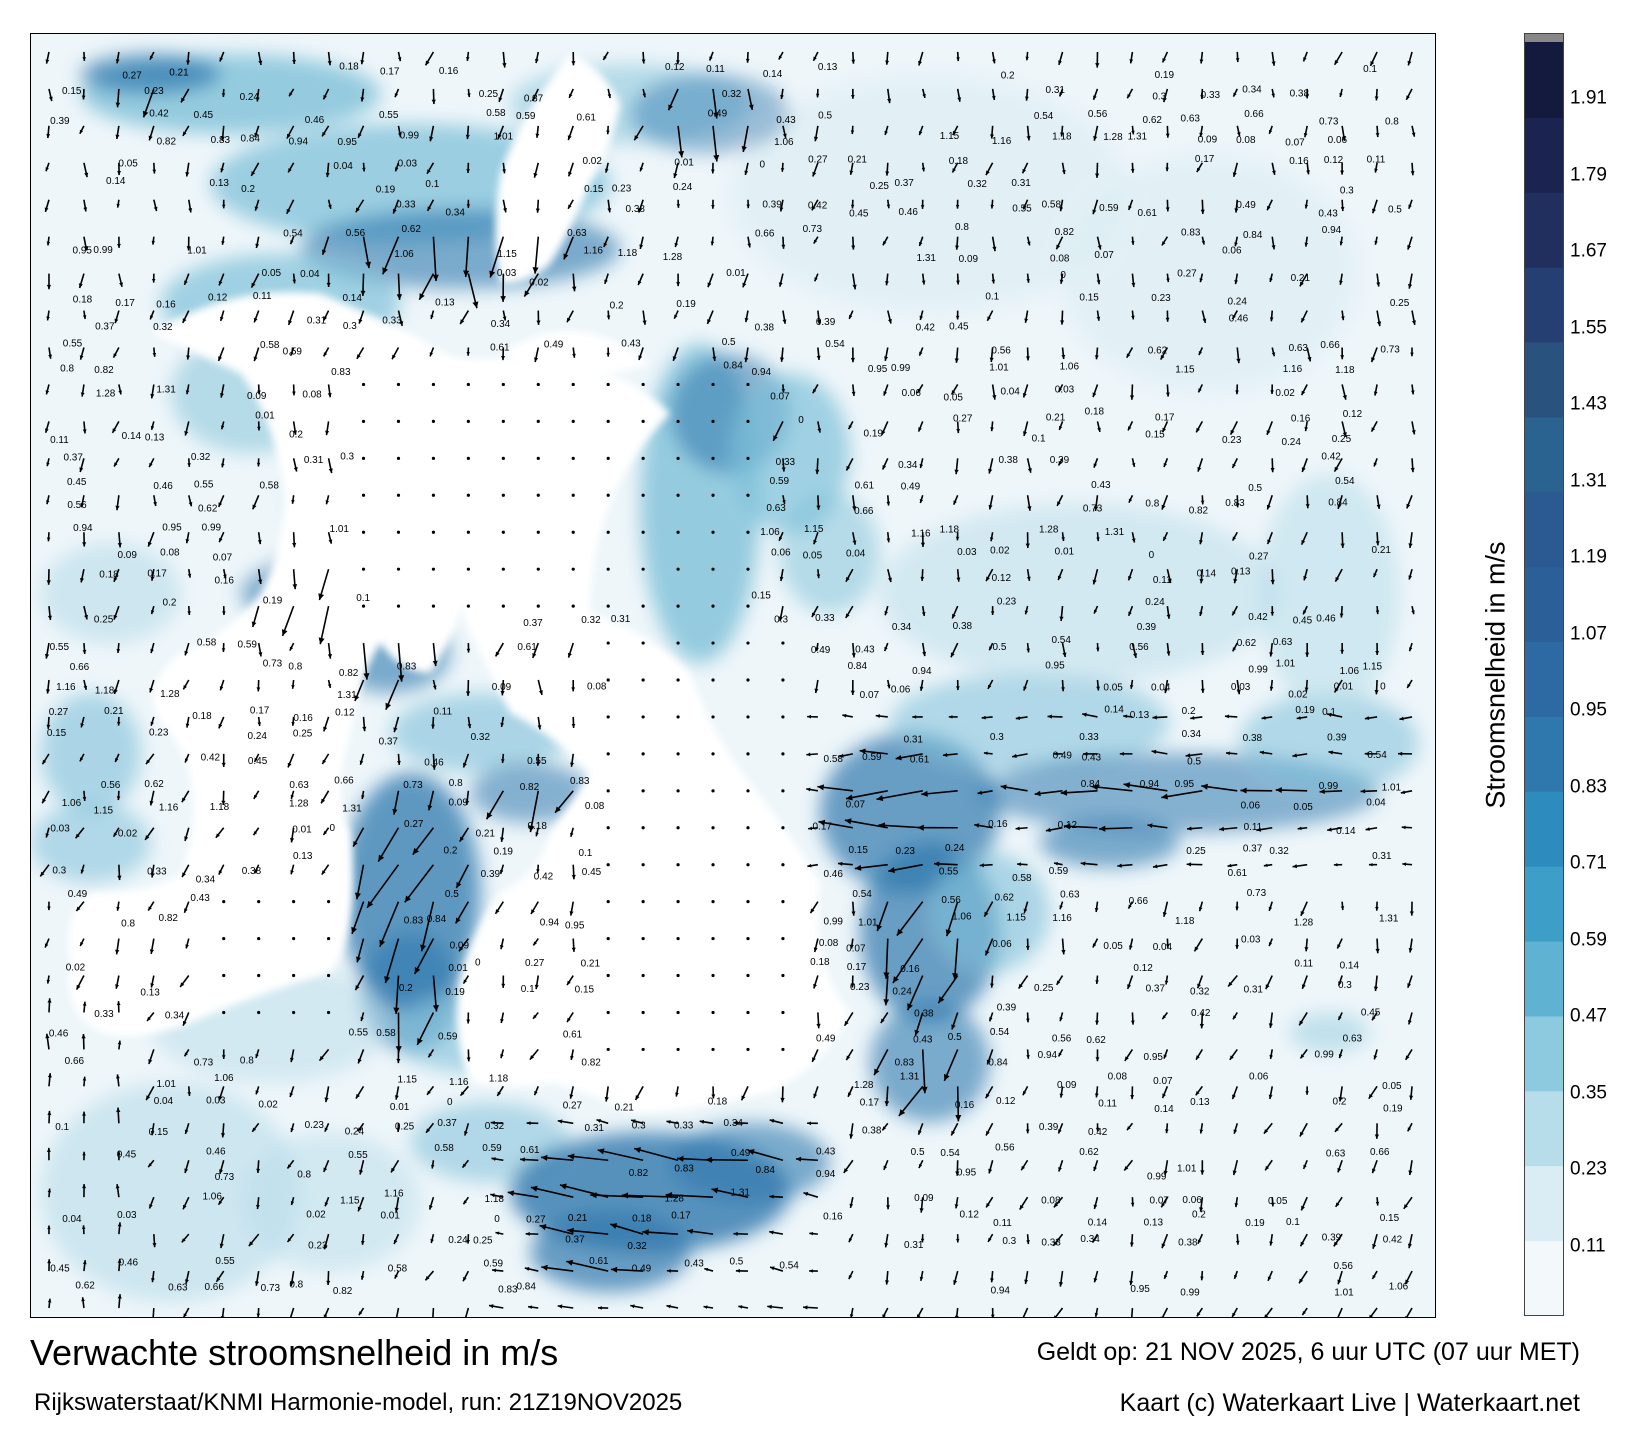 The width and height of the screenshot is (1650, 1450). Describe the element at coordinates (1189, 711) in the screenshot. I see `speed-value-label: 0.2` at that location.